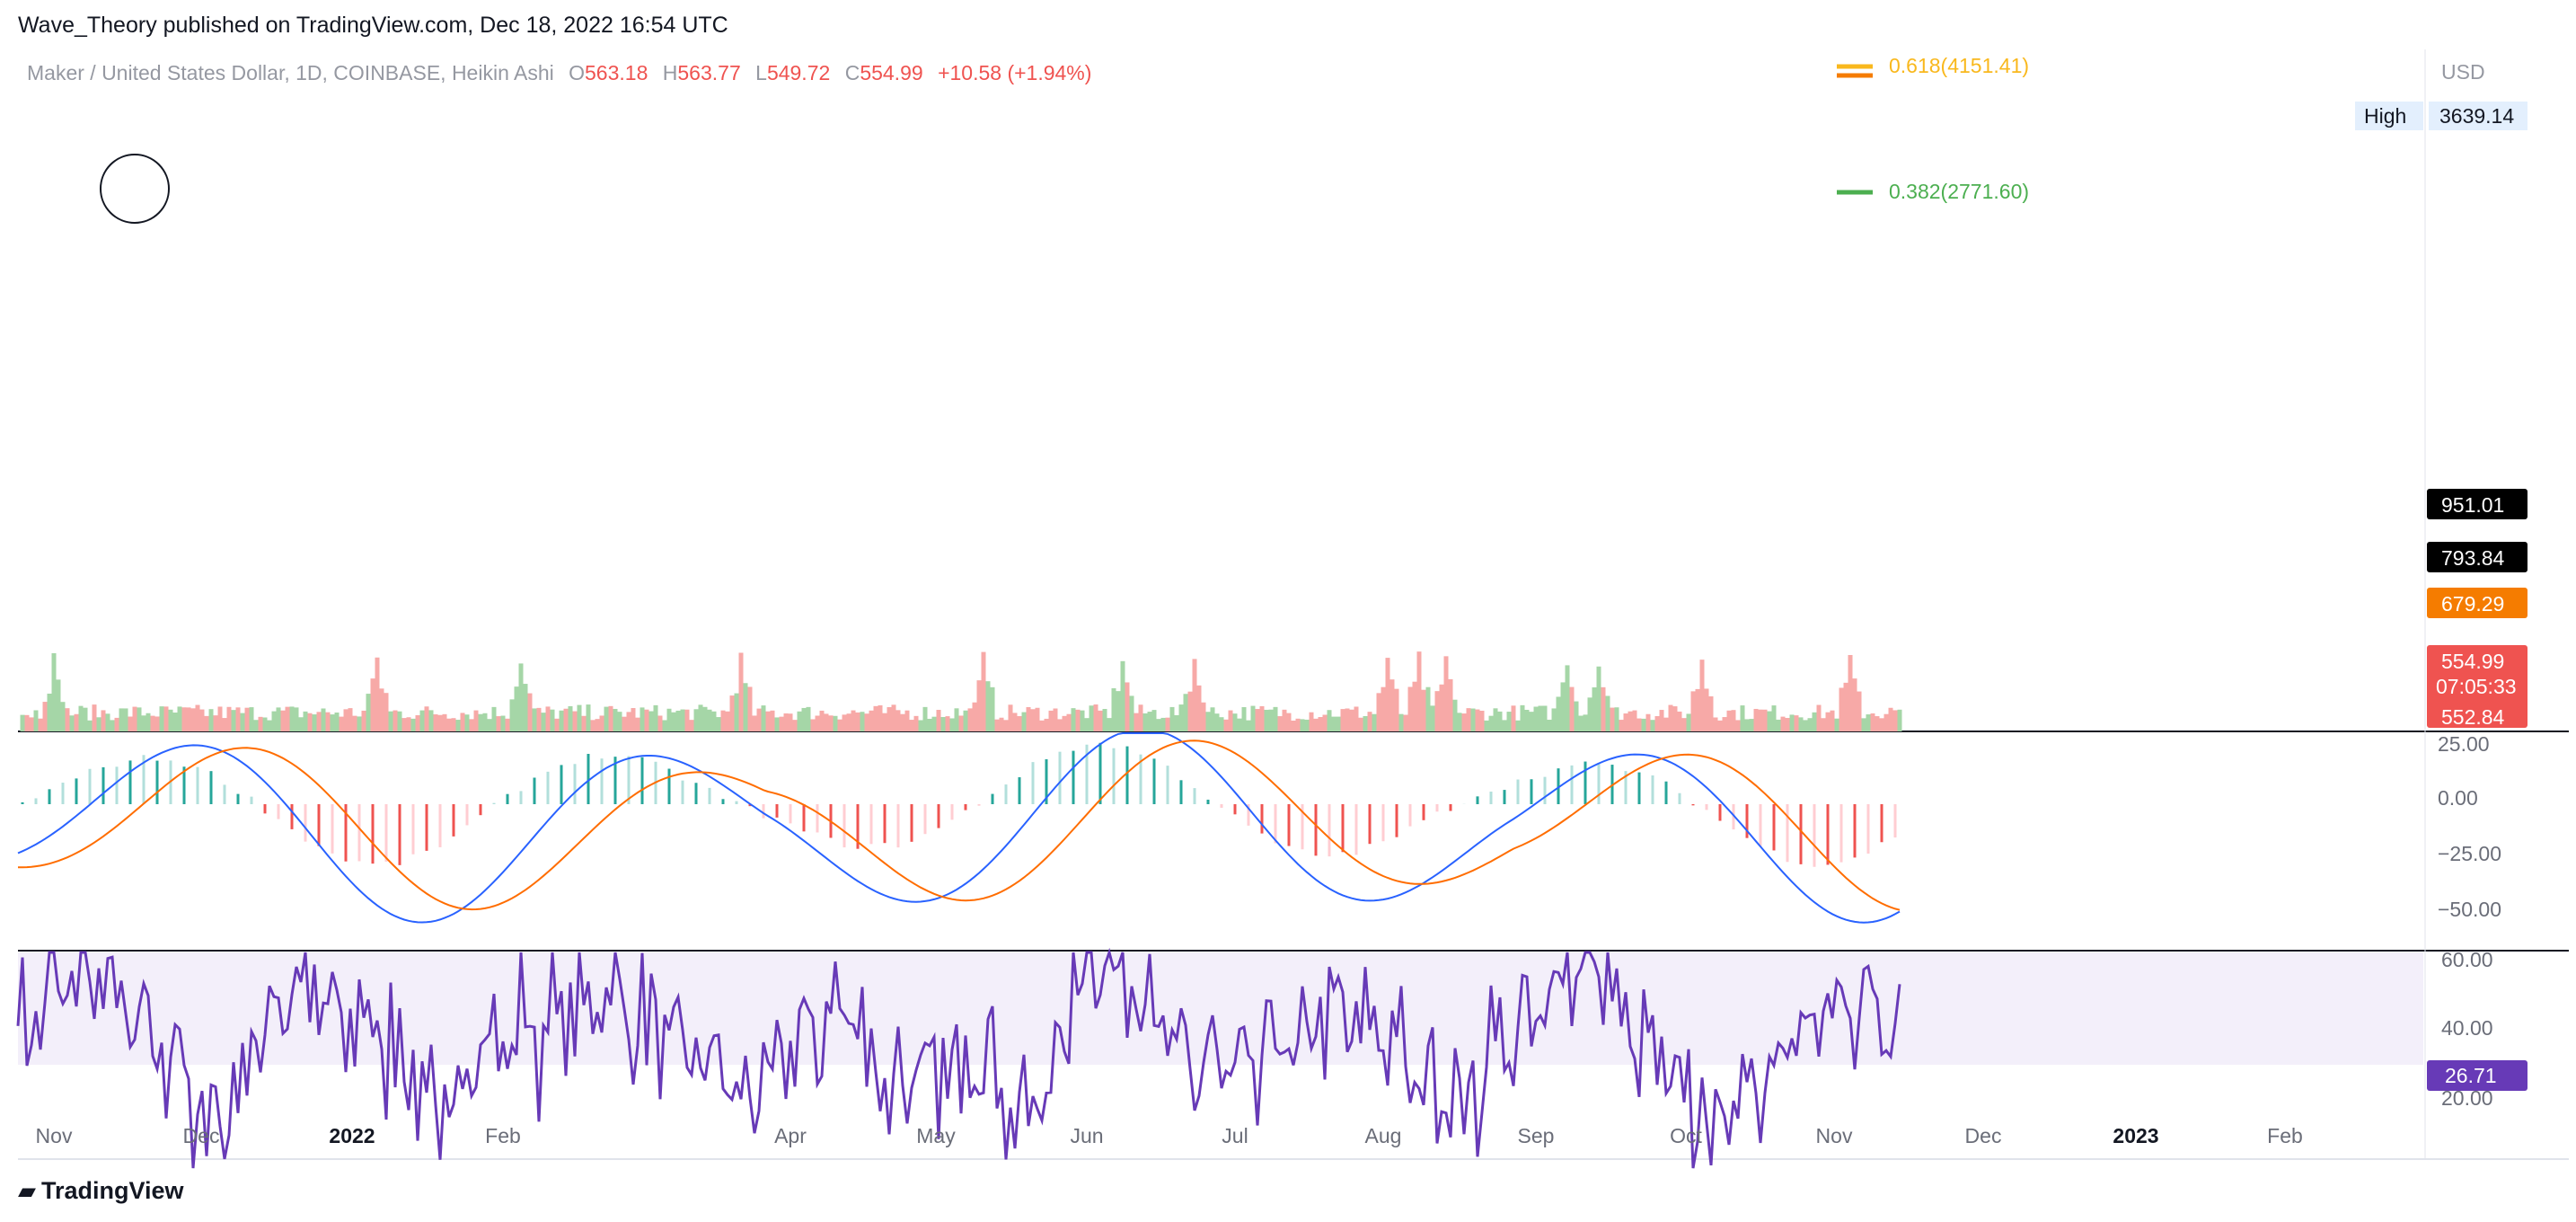  Describe the element at coordinates (709, 72) in the screenshot. I see `high-value: 563.77` at that location.